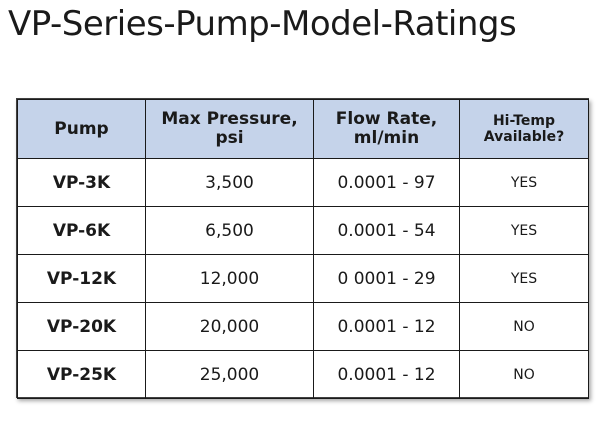 Image resolution: width=600 pixels, height=423 pixels. I want to click on cell-flow-rate: 0 0001 - 29, so click(386, 278).